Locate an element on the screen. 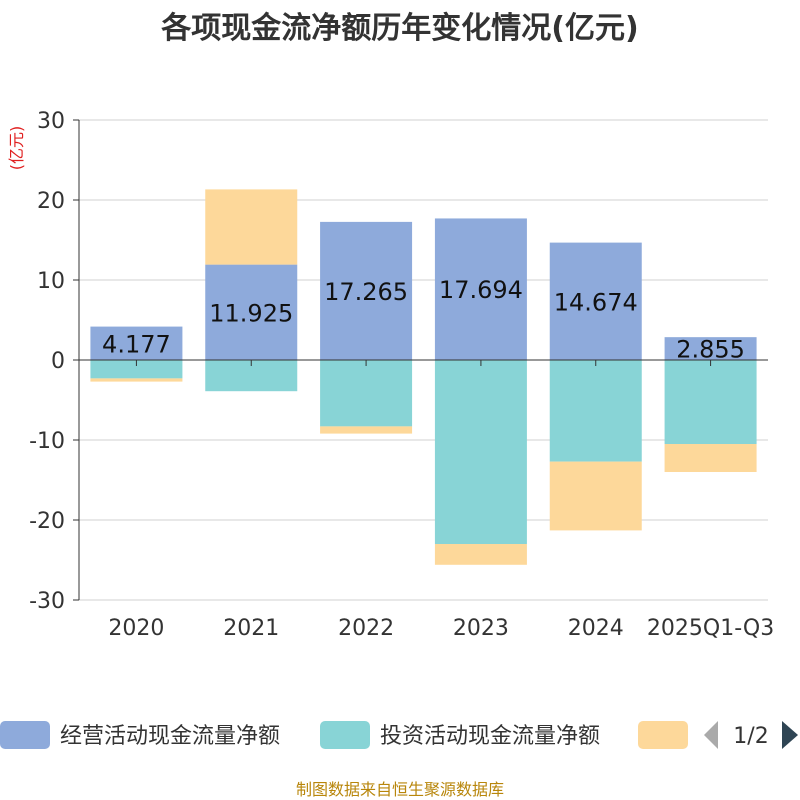 The height and width of the screenshot is (800, 800). bar-3-2023 is located at coordinates (480, 554).